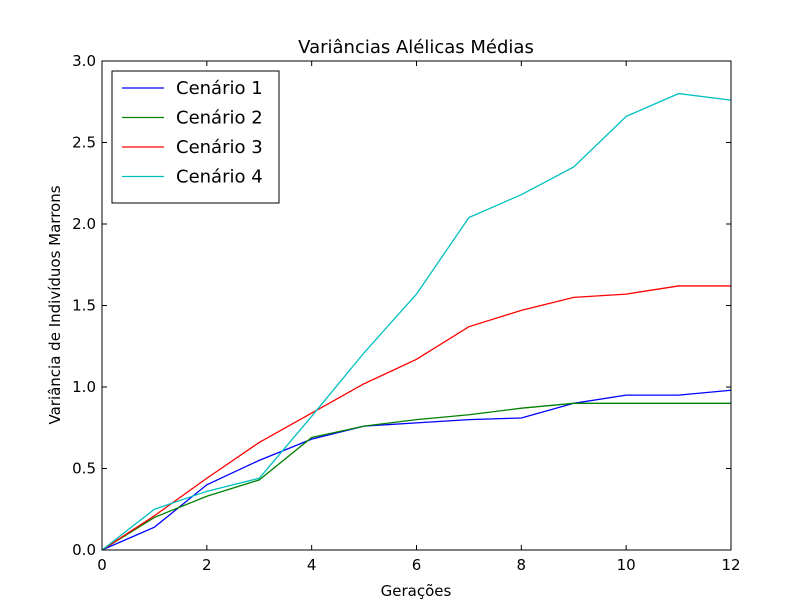  Describe the element at coordinates (312, 565) in the screenshot. I see `x-tick-label: 4` at that location.